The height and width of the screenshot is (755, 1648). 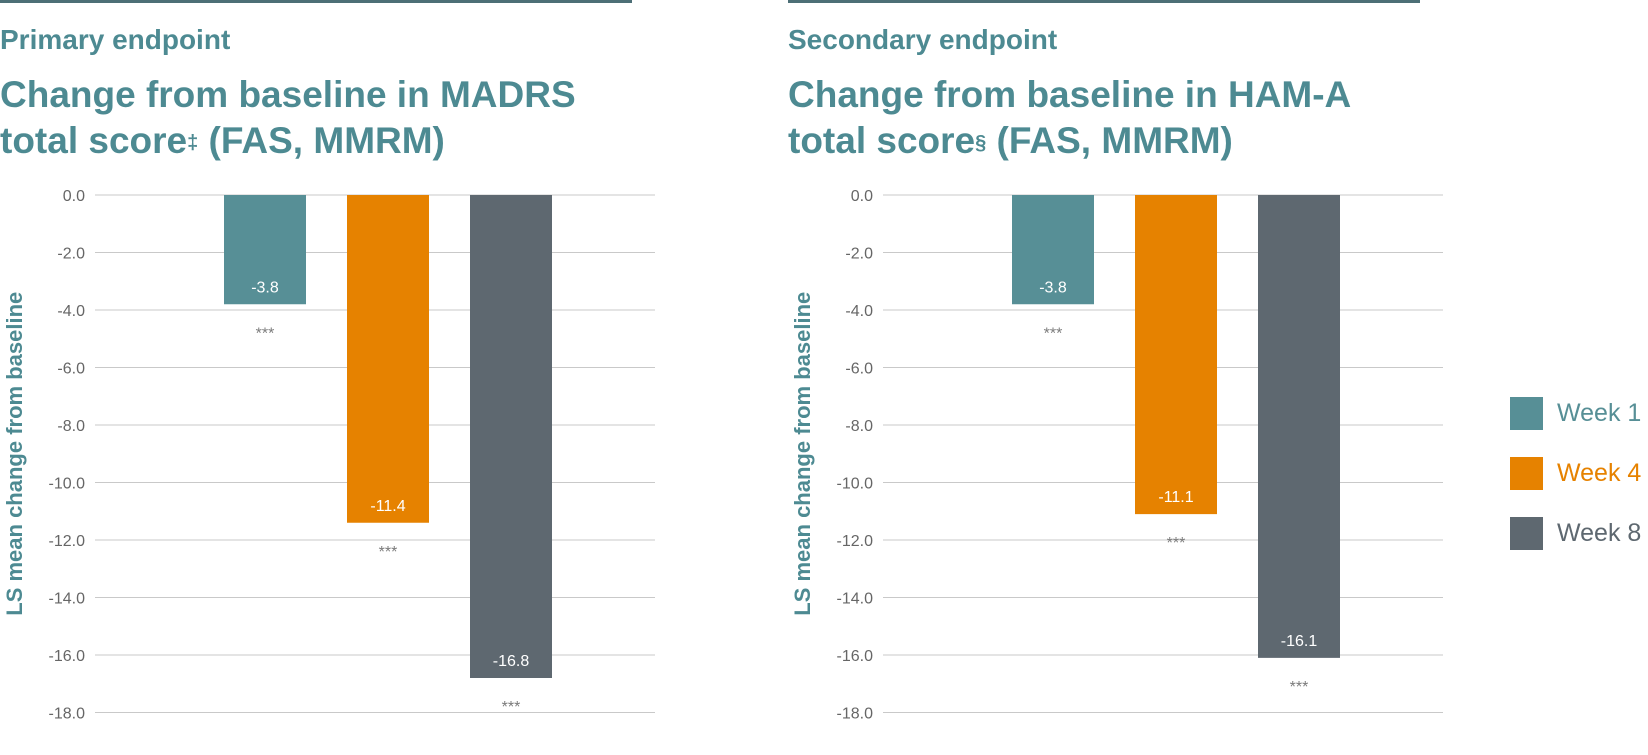 What do you see at coordinates (193, 143) in the screenshot?
I see `title-footnote-mark: ‡` at bounding box center [193, 143].